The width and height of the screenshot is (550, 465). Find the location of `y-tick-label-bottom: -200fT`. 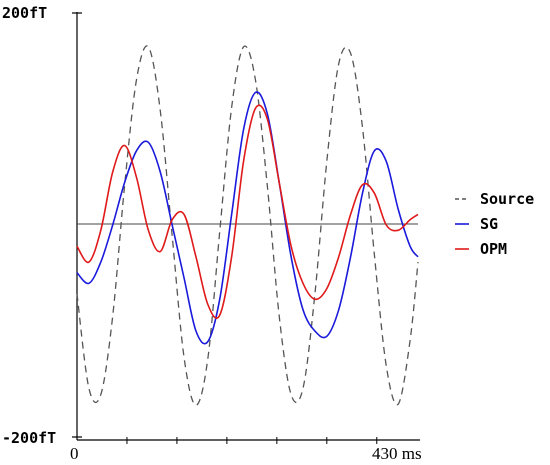

y-tick-label-bottom: -200fT is located at coordinates (29, 438).